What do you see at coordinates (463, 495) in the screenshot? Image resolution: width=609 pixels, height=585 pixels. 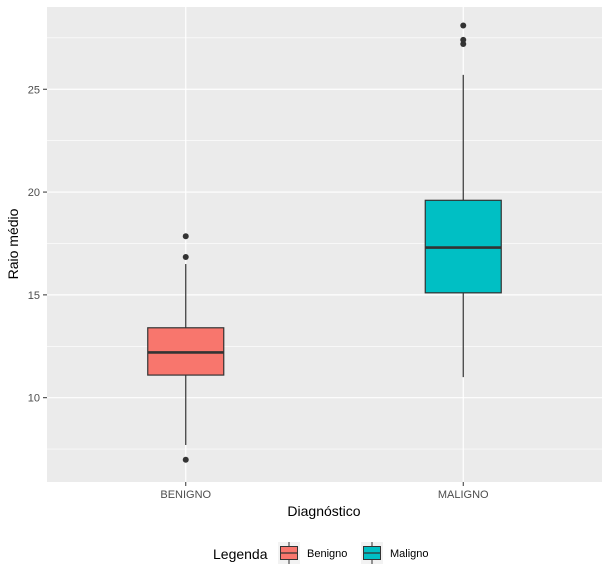 I see `x-tick-label: MALIGNO` at bounding box center [463, 495].